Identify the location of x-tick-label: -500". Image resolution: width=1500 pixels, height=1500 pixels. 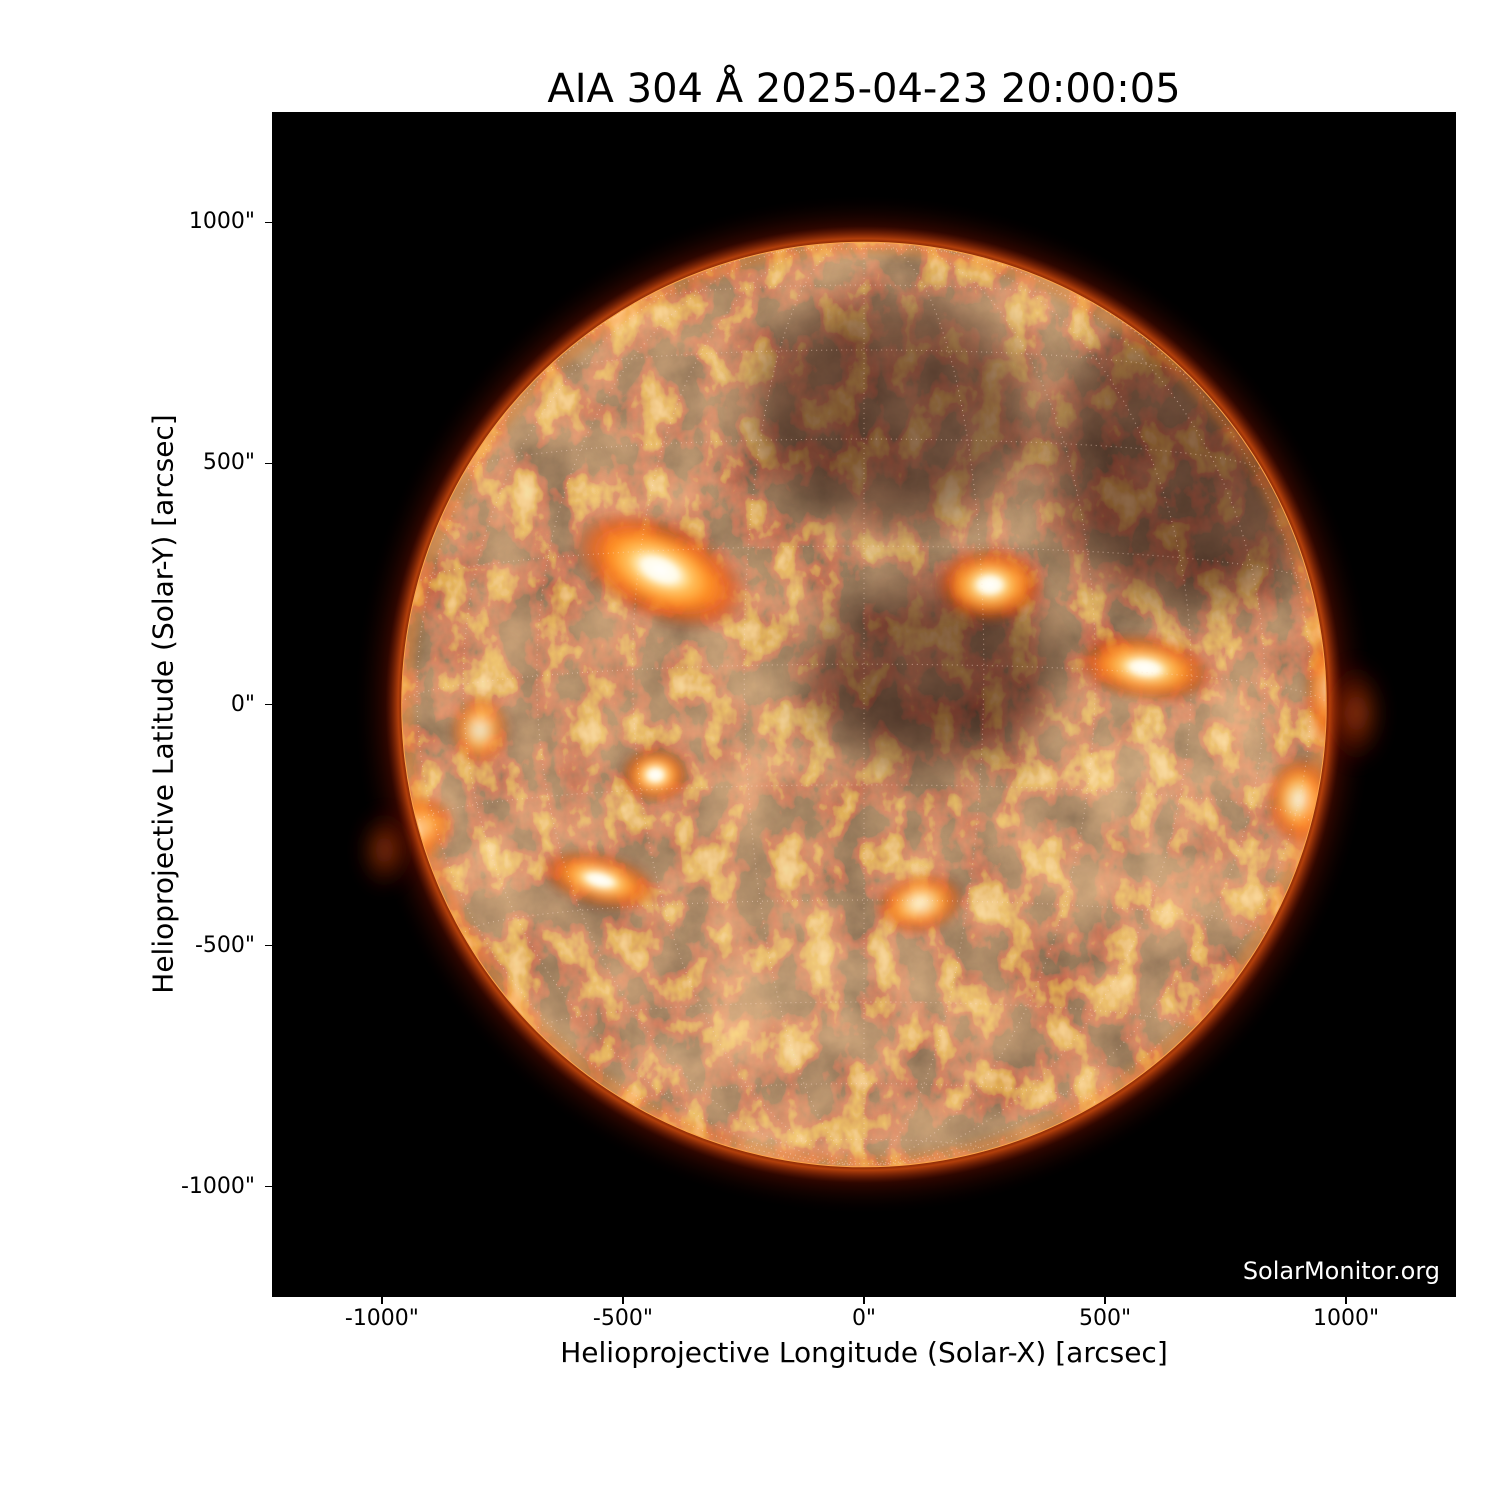
(622, 1318).